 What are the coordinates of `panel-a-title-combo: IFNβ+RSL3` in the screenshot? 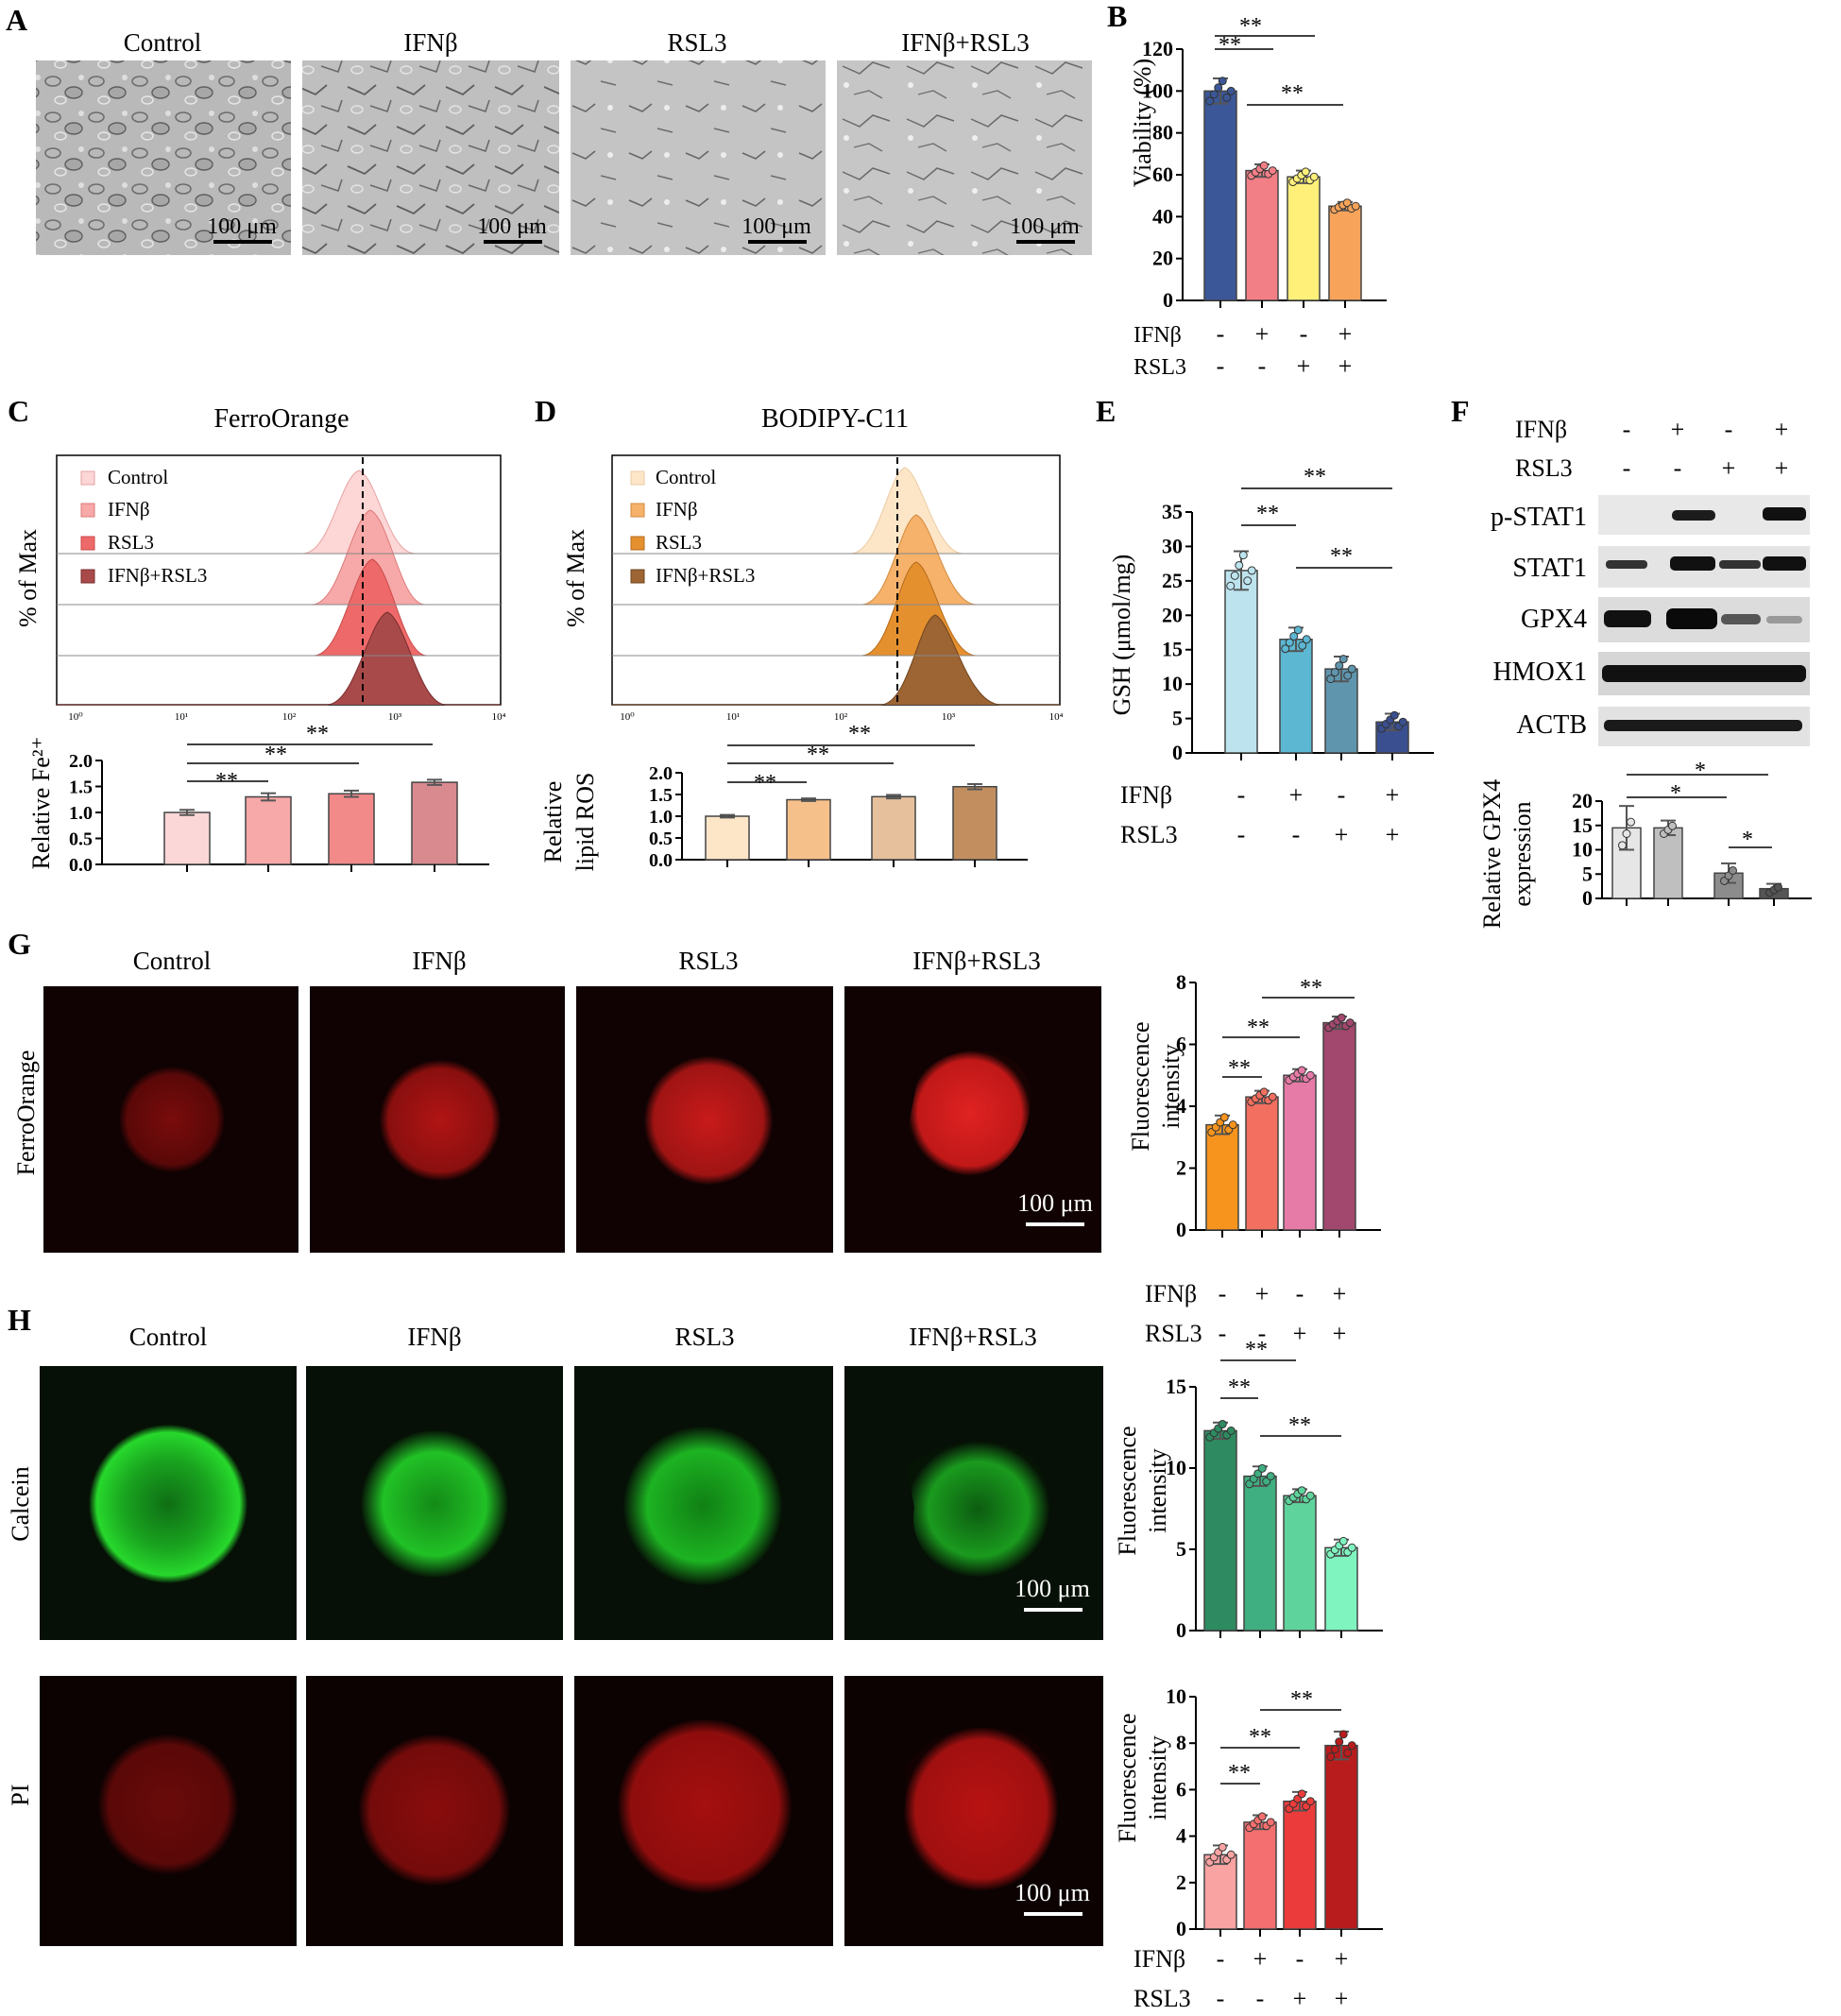 It's located at (965, 42).